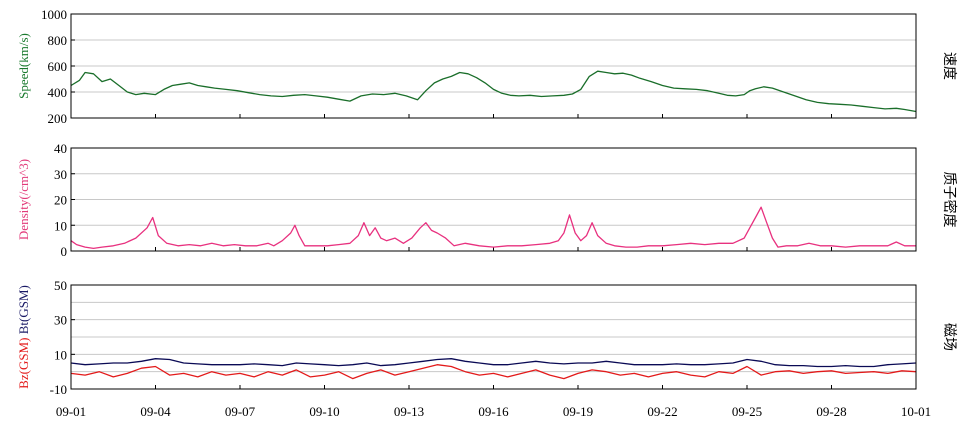 The height and width of the screenshot is (428, 960). What do you see at coordinates (23, 66) in the screenshot?
I see `y-axis-label: Speed(km/s)` at bounding box center [23, 66].